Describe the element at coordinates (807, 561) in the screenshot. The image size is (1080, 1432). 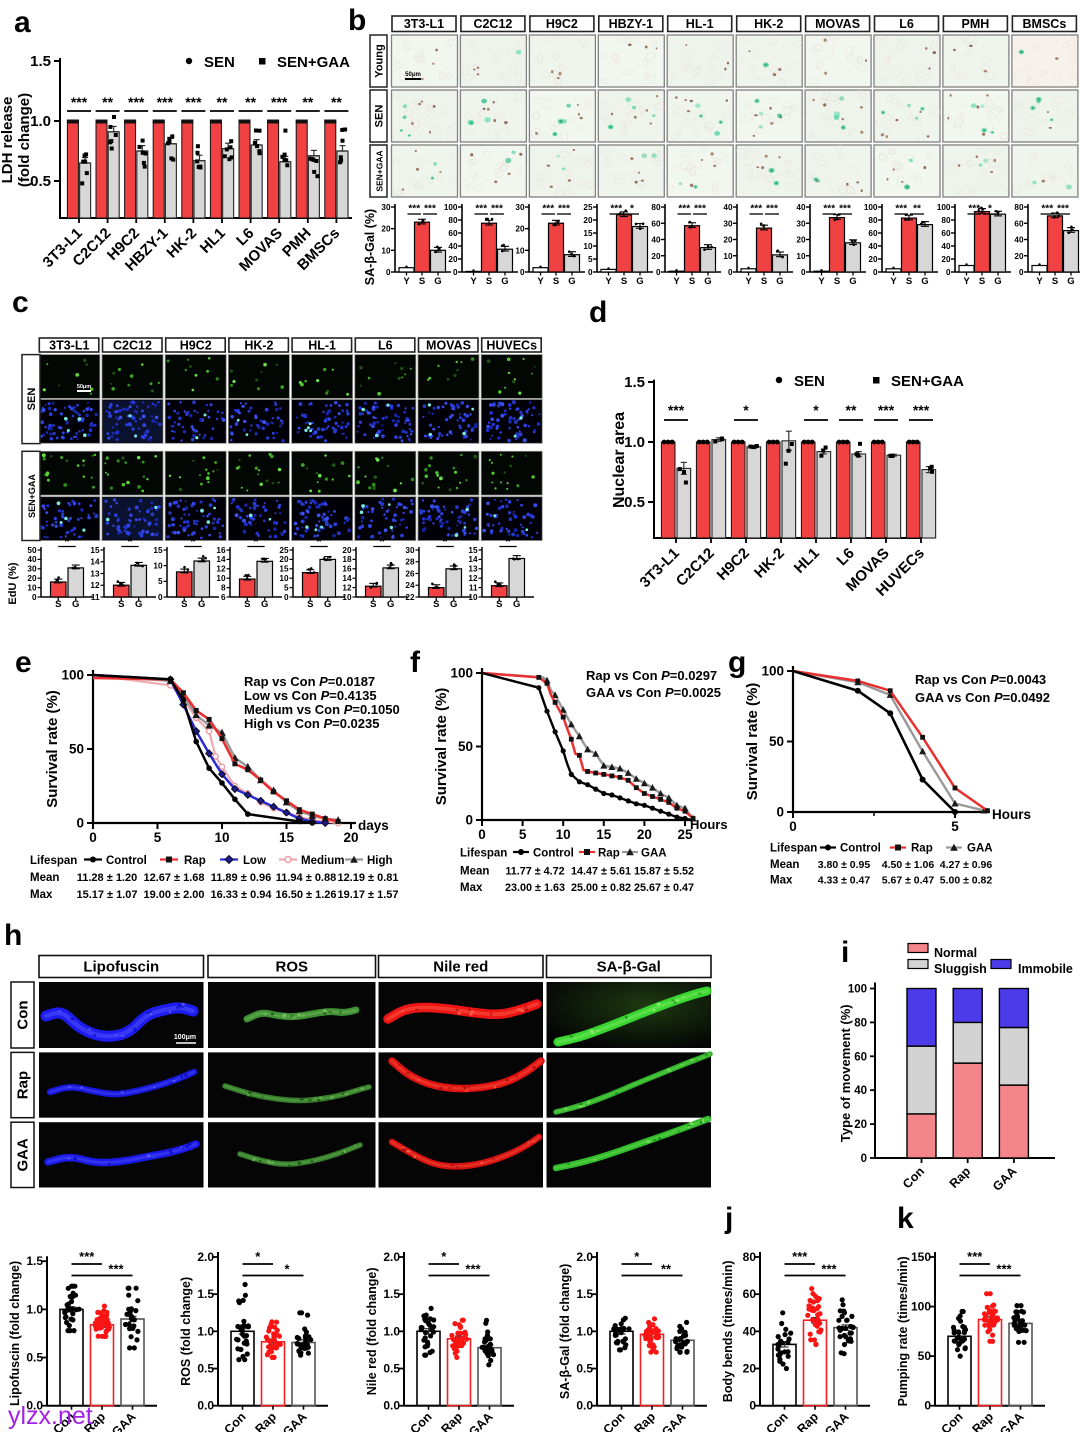
I see `svg-text: HL1` at that location.